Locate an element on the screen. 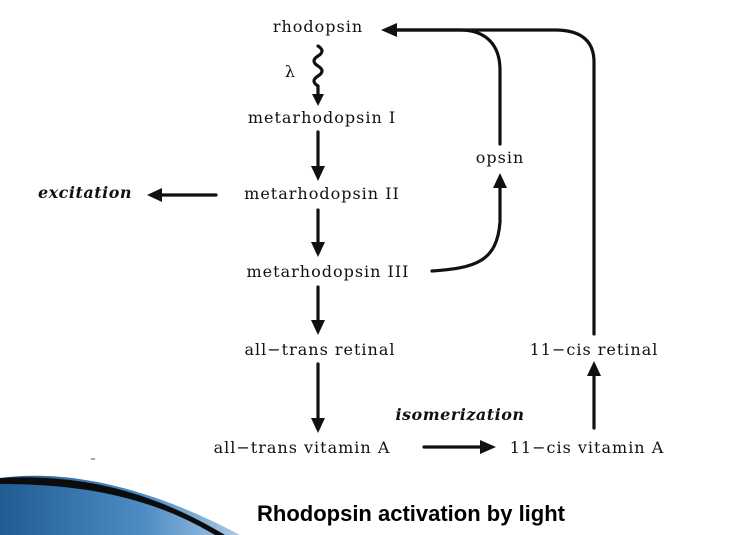 The image size is (732, 535). label-isomerization: isomerization is located at coordinates (459, 414).